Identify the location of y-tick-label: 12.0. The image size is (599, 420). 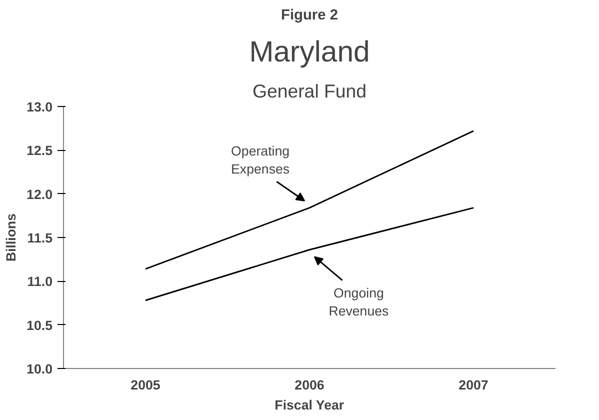
(39, 194).